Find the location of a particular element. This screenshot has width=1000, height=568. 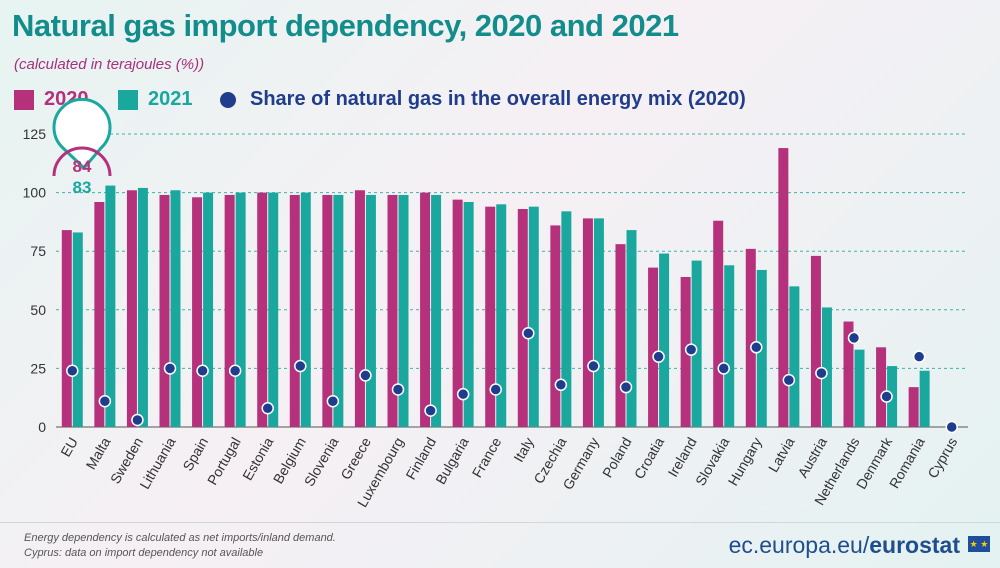

y-tick-label: 50 is located at coordinates (38, 310).